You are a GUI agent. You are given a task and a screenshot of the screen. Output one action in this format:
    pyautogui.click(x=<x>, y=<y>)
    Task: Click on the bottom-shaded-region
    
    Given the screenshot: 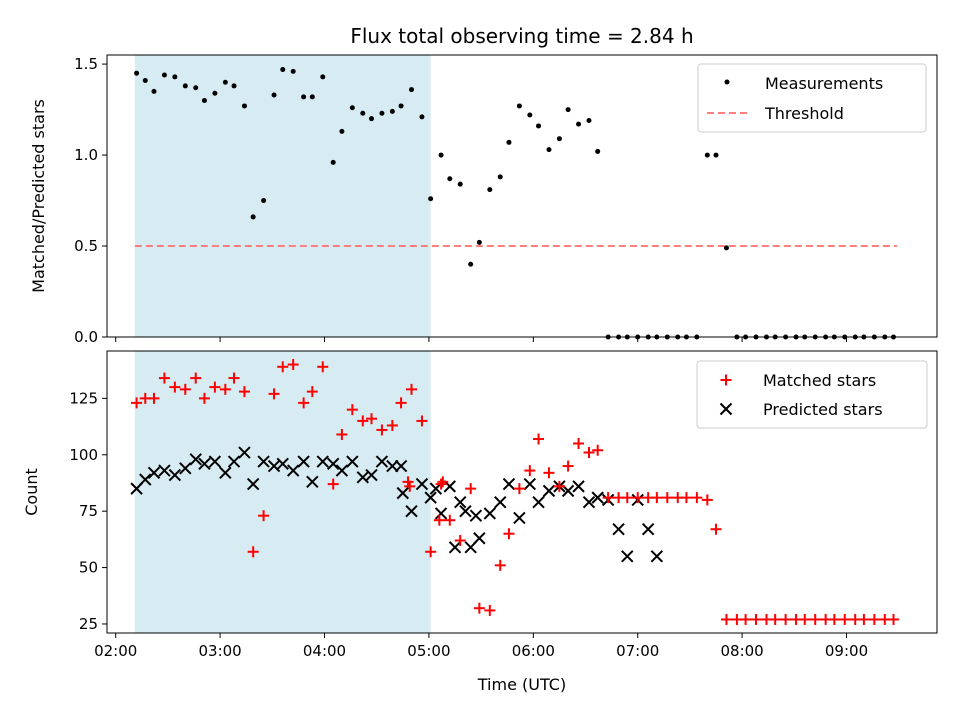 What is the action you would take?
    pyautogui.click(x=282, y=492)
    